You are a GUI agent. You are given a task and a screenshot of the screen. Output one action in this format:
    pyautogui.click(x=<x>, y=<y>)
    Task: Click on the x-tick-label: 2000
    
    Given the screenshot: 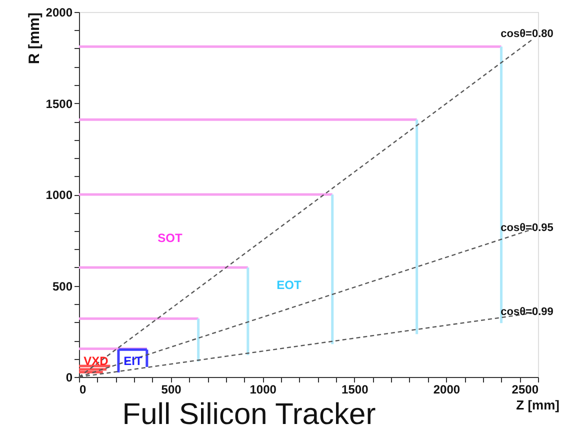 What is the action you would take?
    pyautogui.click(x=446, y=389)
    